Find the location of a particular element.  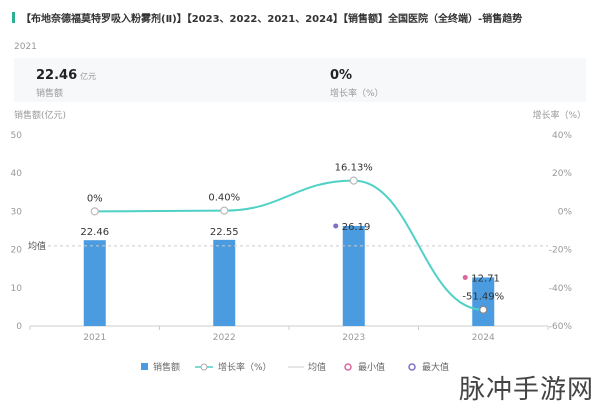

min-marker is located at coordinates (465, 277).